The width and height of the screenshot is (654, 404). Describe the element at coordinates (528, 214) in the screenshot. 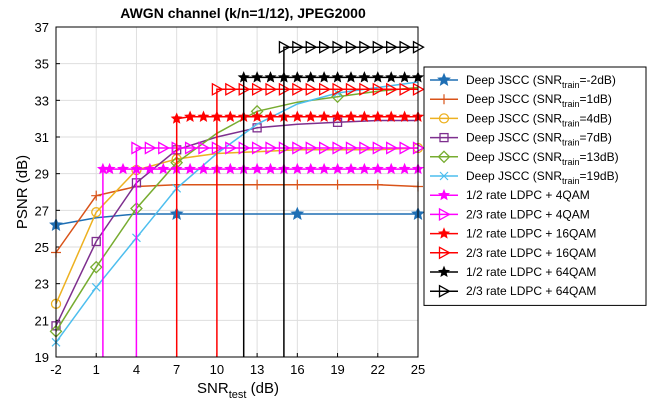

I see `legend-label-main: 2/3 rate LDPC + 4QAM` at that location.